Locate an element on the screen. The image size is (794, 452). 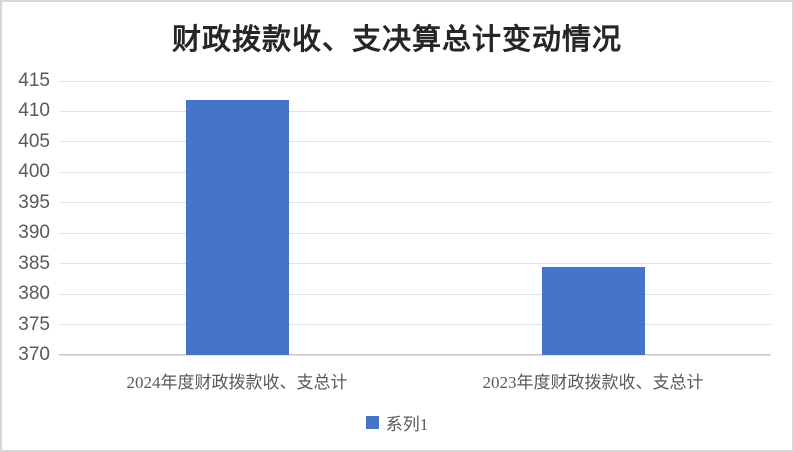
bar-2024年度财政拨款收、支总计 is located at coordinates (237, 227).